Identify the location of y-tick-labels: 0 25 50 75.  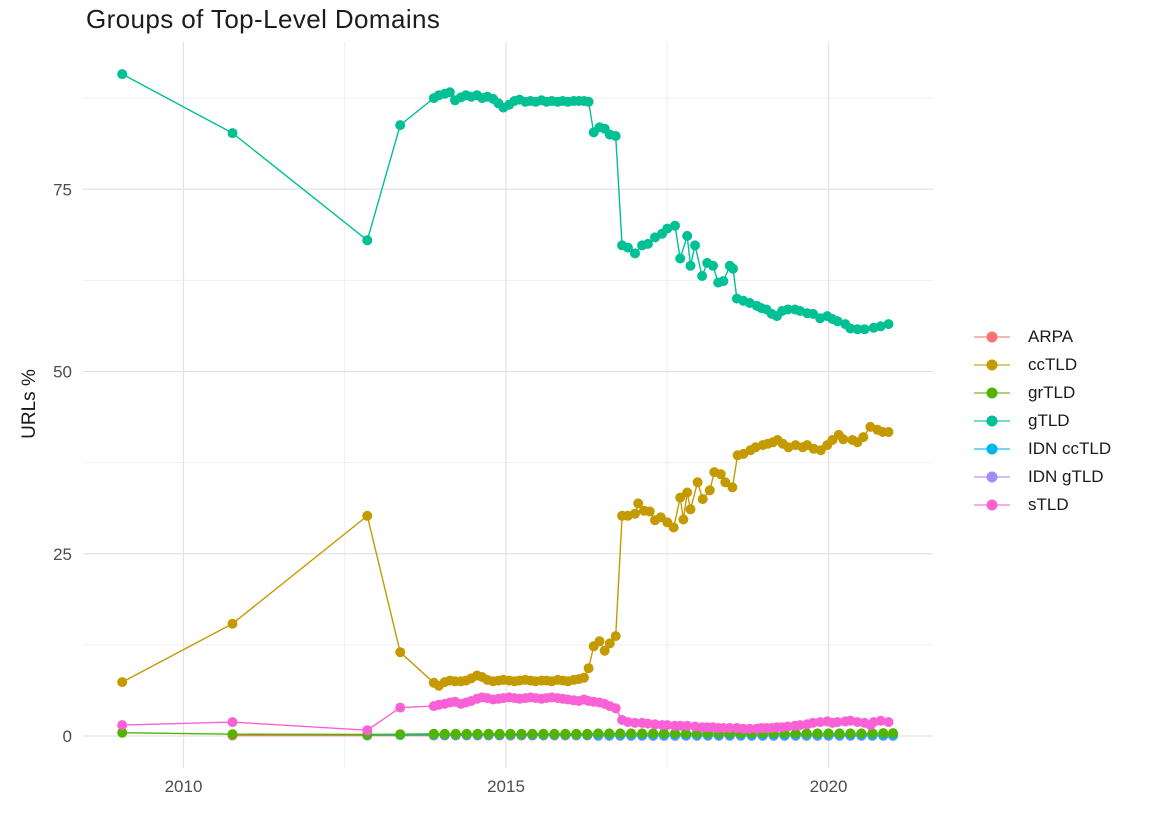
(62, 463).